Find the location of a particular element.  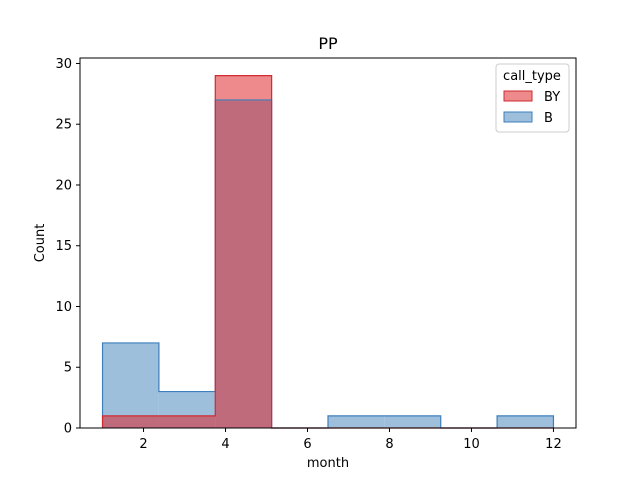

legend: call_type BY B is located at coordinates (532, 98).